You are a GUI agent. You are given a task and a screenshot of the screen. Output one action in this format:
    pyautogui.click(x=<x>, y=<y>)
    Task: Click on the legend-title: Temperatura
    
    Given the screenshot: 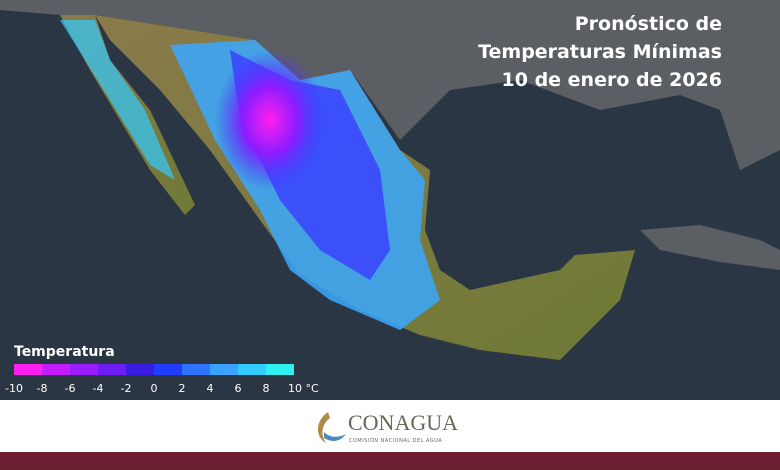 What is the action you would take?
    pyautogui.click(x=64, y=352)
    